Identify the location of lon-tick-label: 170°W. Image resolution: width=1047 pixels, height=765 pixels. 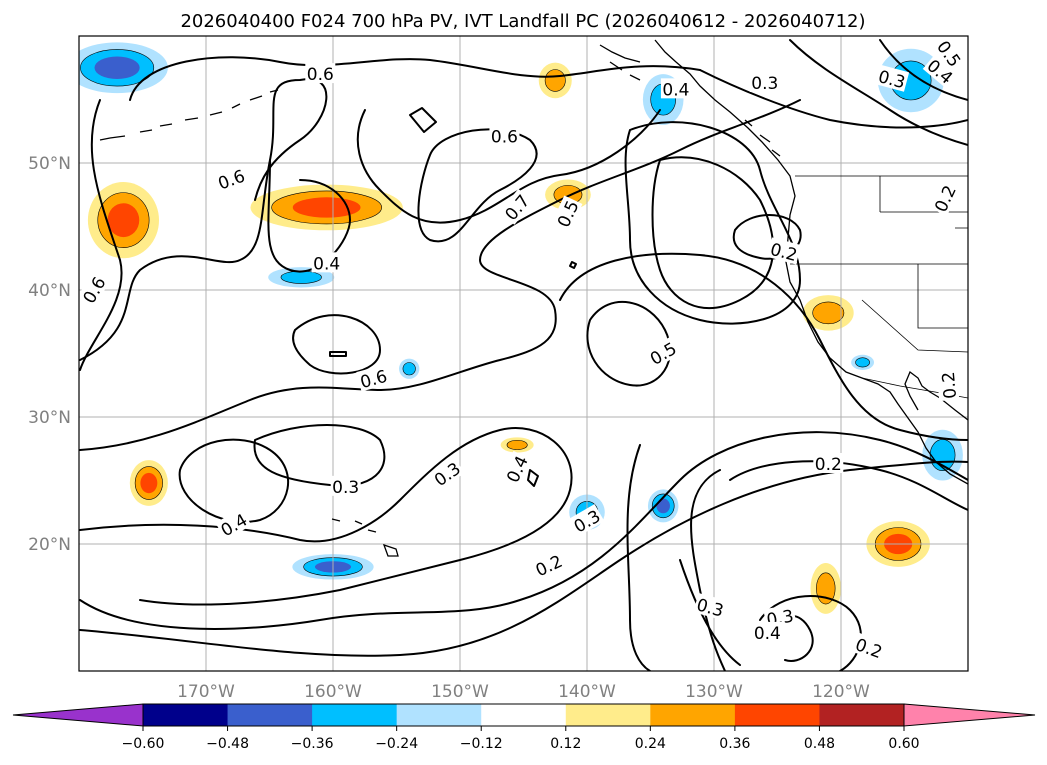
(206, 692).